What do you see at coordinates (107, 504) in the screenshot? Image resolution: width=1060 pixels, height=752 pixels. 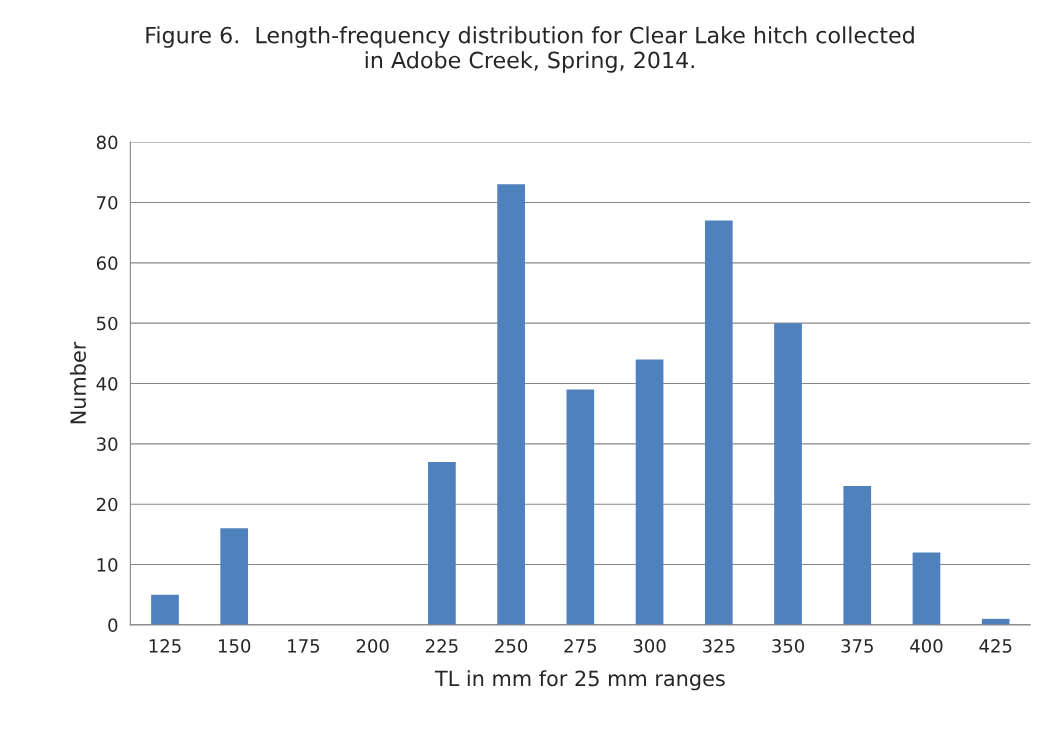 I see `y-tick-label: 20` at bounding box center [107, 504].